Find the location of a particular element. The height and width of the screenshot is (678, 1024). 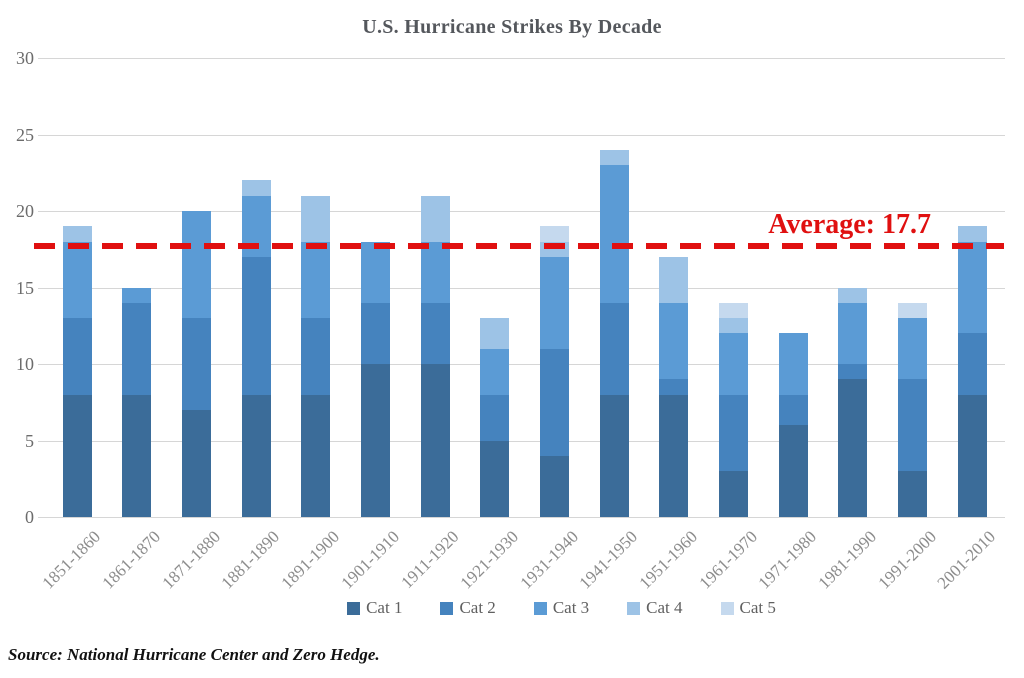

y-tick-label-0: 0 is located at coordinates (29, 517).